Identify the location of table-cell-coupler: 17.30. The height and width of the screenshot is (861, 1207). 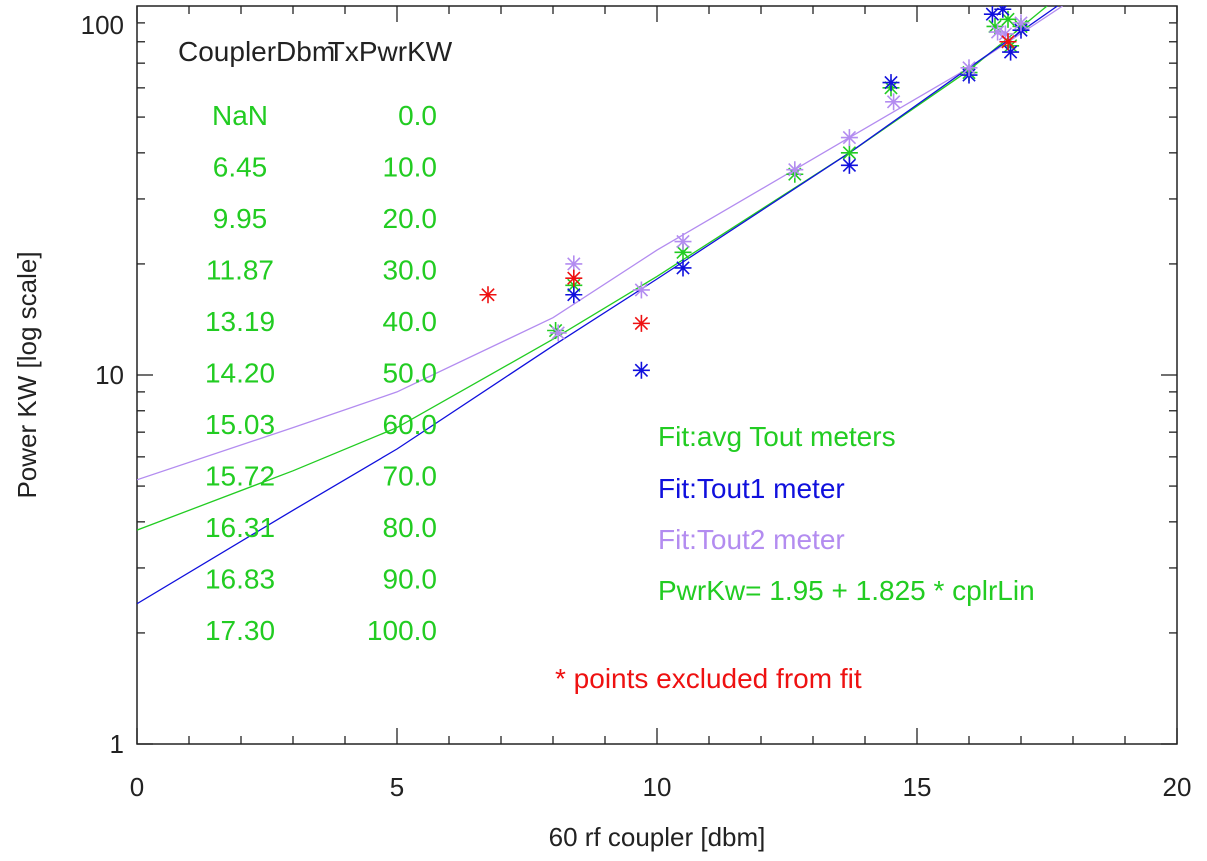
(240, 630).